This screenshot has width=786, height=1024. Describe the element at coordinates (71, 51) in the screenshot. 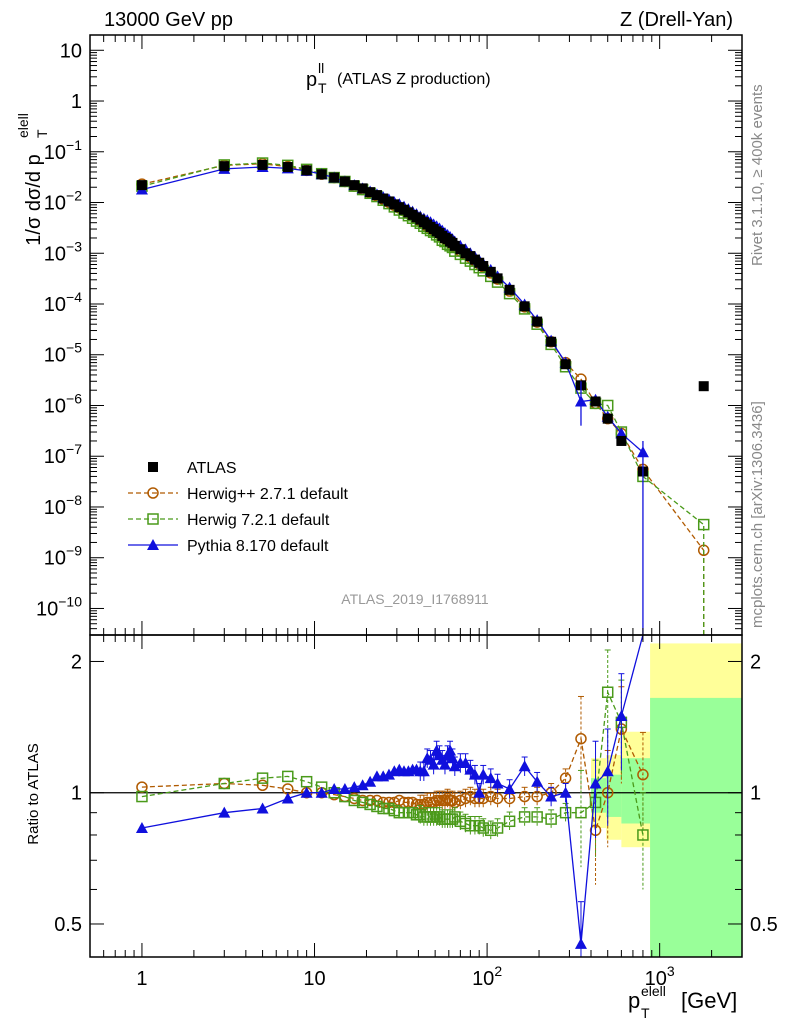

I see `y-tick-label: 10` at that location.